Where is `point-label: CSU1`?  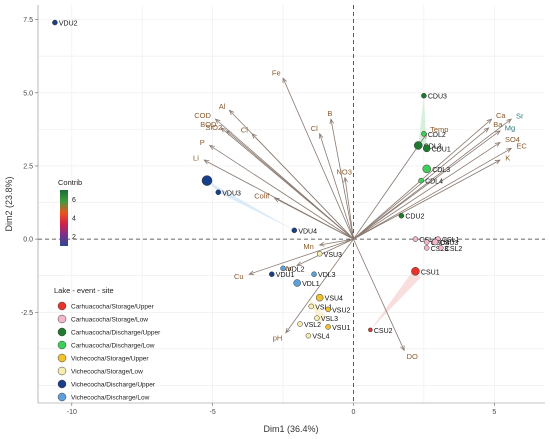
point-label: CSU1 is located at coordinates (430, 272).